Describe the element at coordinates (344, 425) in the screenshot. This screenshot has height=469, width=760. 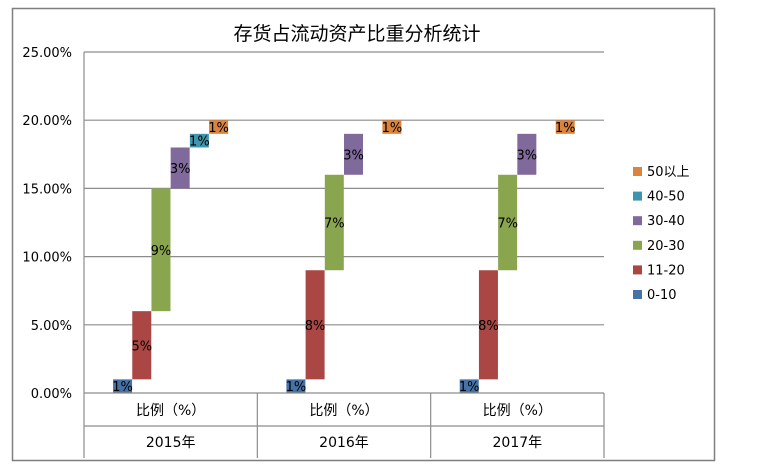
I see `x-axis: 比例（%） 2015年 比例（%） 2016年 比例（%） 2017年` at that location.